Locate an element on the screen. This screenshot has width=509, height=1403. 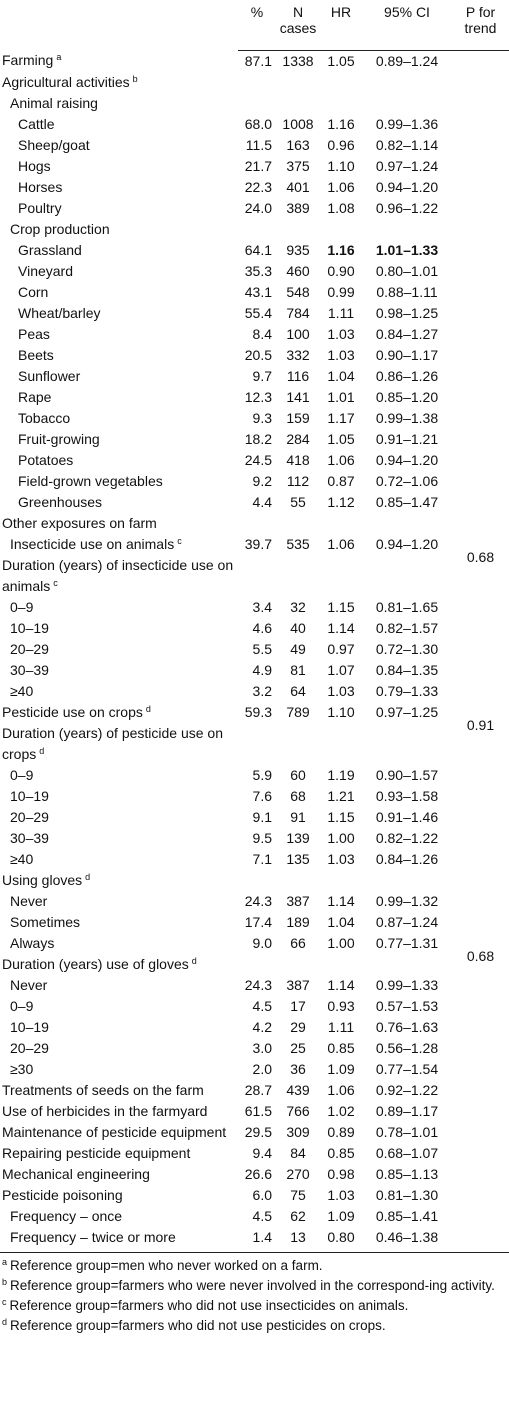
value-cell: 0.68–1.07 is located at coordinates (407, 1153).